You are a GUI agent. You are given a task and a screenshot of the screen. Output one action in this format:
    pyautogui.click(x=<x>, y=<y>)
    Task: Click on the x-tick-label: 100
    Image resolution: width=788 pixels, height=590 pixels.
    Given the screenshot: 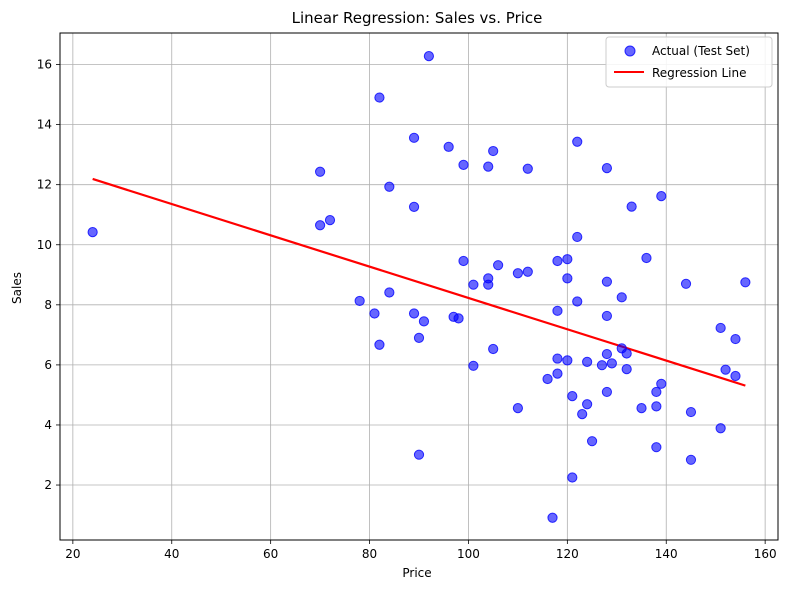 What is the action you would take?
    pyautogui.click(x=468, y=554)
    